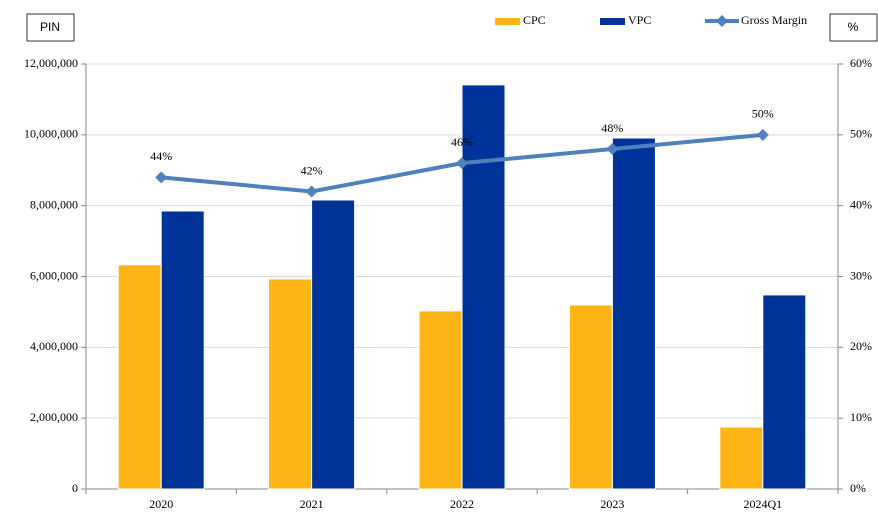 This screenshot has width=878, height=513. Describe the element at coordinates (861, 275) in the screenshot. I see `y2-tick-label: 30%` at that location.